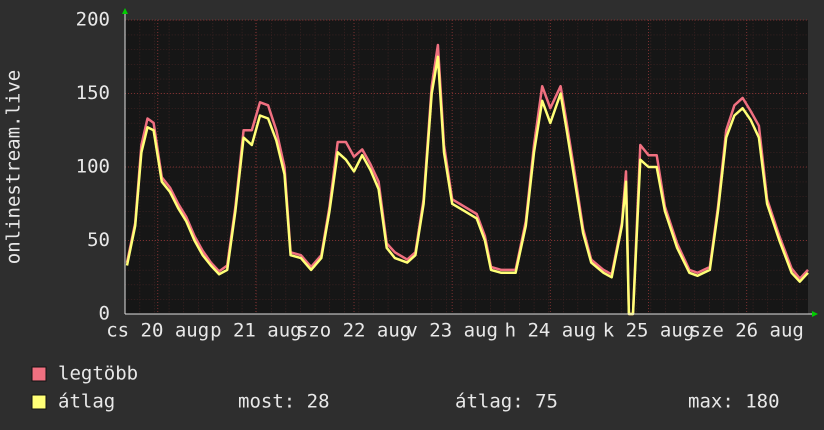 This screenshot has height=430, width=824. What do you see at coordinates (93, 167) in the screenshot?
I see `y-tick-label: 100` at bounding box center [93, 167].